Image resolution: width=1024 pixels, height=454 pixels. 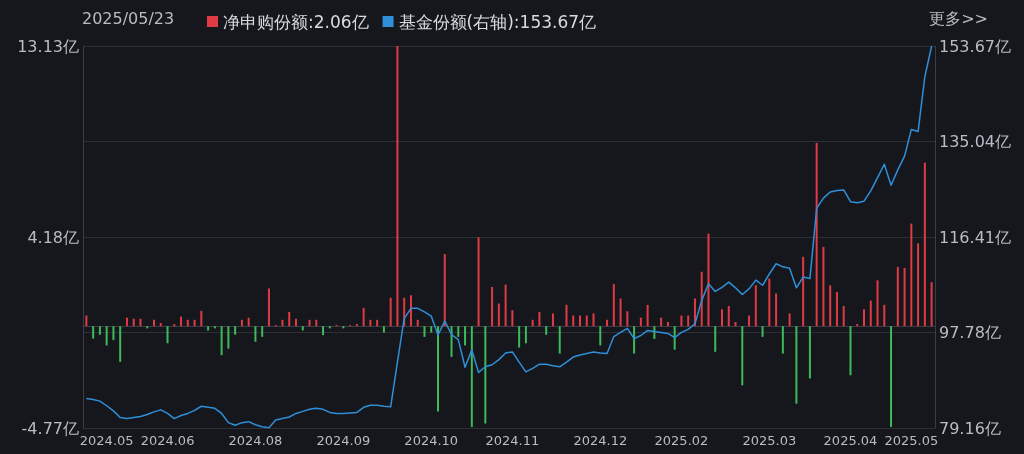 What do you see at coordinates (296, 21) in the screenshot?
I see `legend-label: 净申购份额:2.06亿` at bounding box center [296, 21].